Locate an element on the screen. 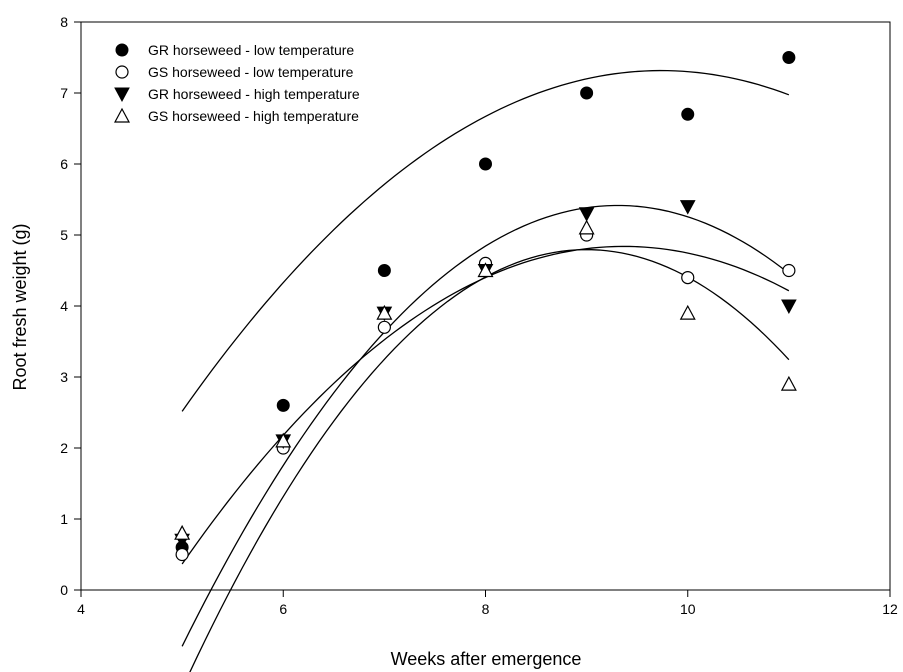 This screenshot has height=672, width=903. y-tick-label: 0 is located at coordinates (64, 590).